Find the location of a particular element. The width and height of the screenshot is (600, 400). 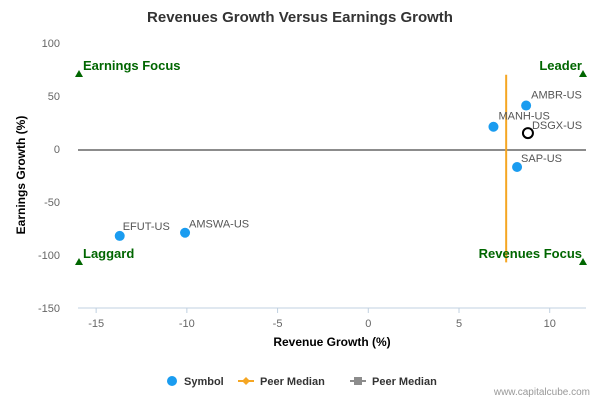

data-point-sap-us is located at coordinates (517, 167).